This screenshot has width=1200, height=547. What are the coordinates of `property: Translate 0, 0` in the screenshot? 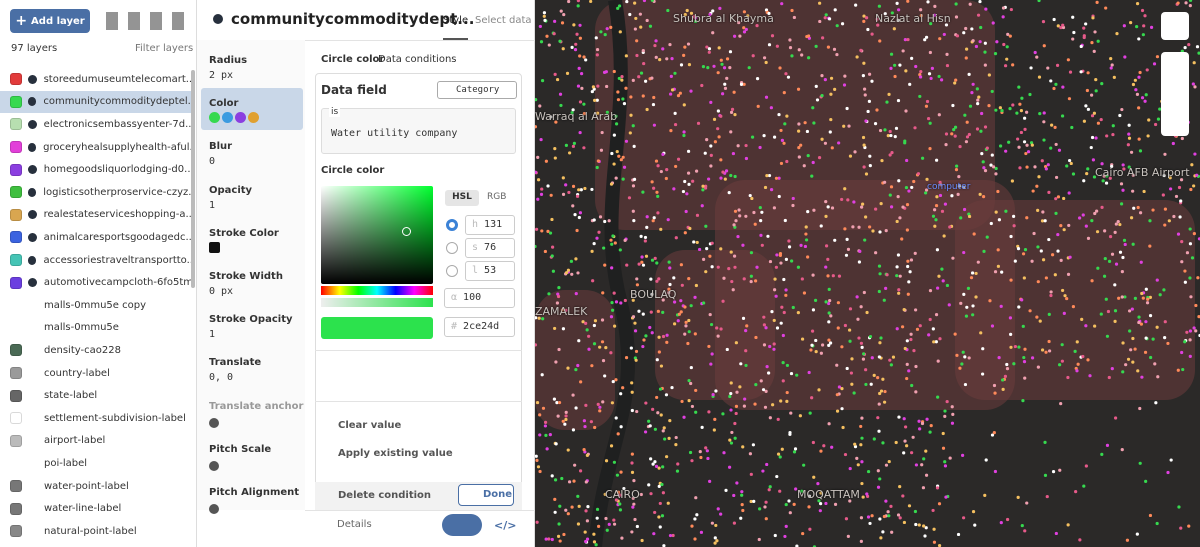 It's located at (235, 370).